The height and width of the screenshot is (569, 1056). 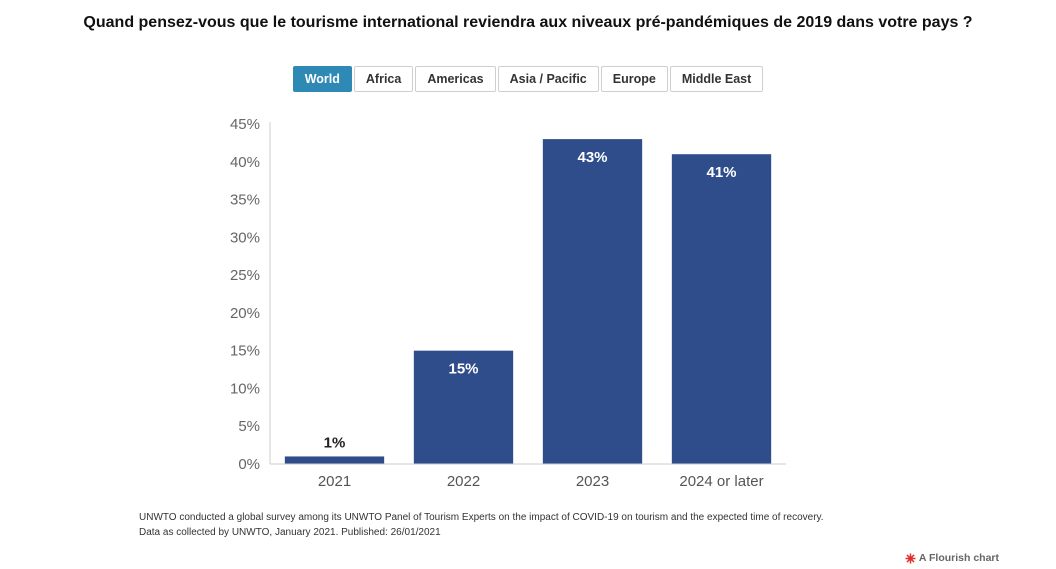 What do you see at coordinates (245, 351) in the screenshot?
I see `y-tick-label: 15%` at bounding box center [245, 351].